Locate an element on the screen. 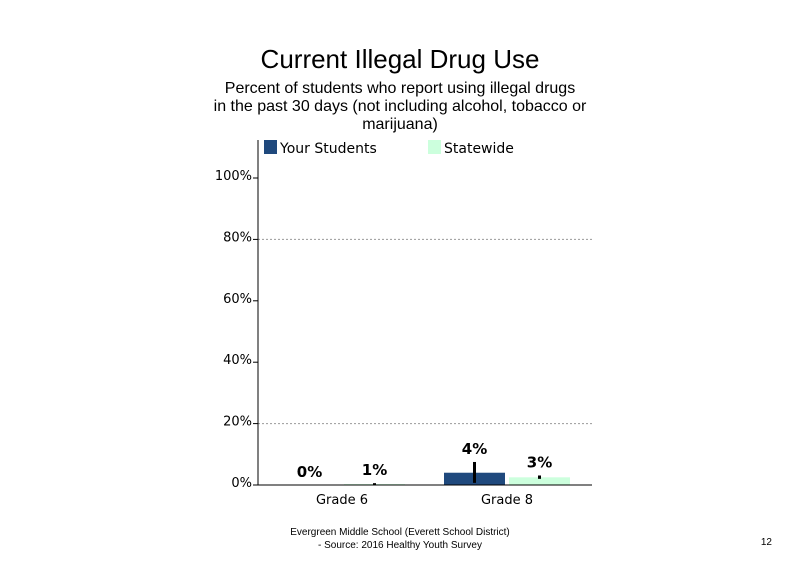 Image resolution: width=800 pixels, height=568 pixels. x-tick-label: Grade 8 is located at coordinates (507, 500).